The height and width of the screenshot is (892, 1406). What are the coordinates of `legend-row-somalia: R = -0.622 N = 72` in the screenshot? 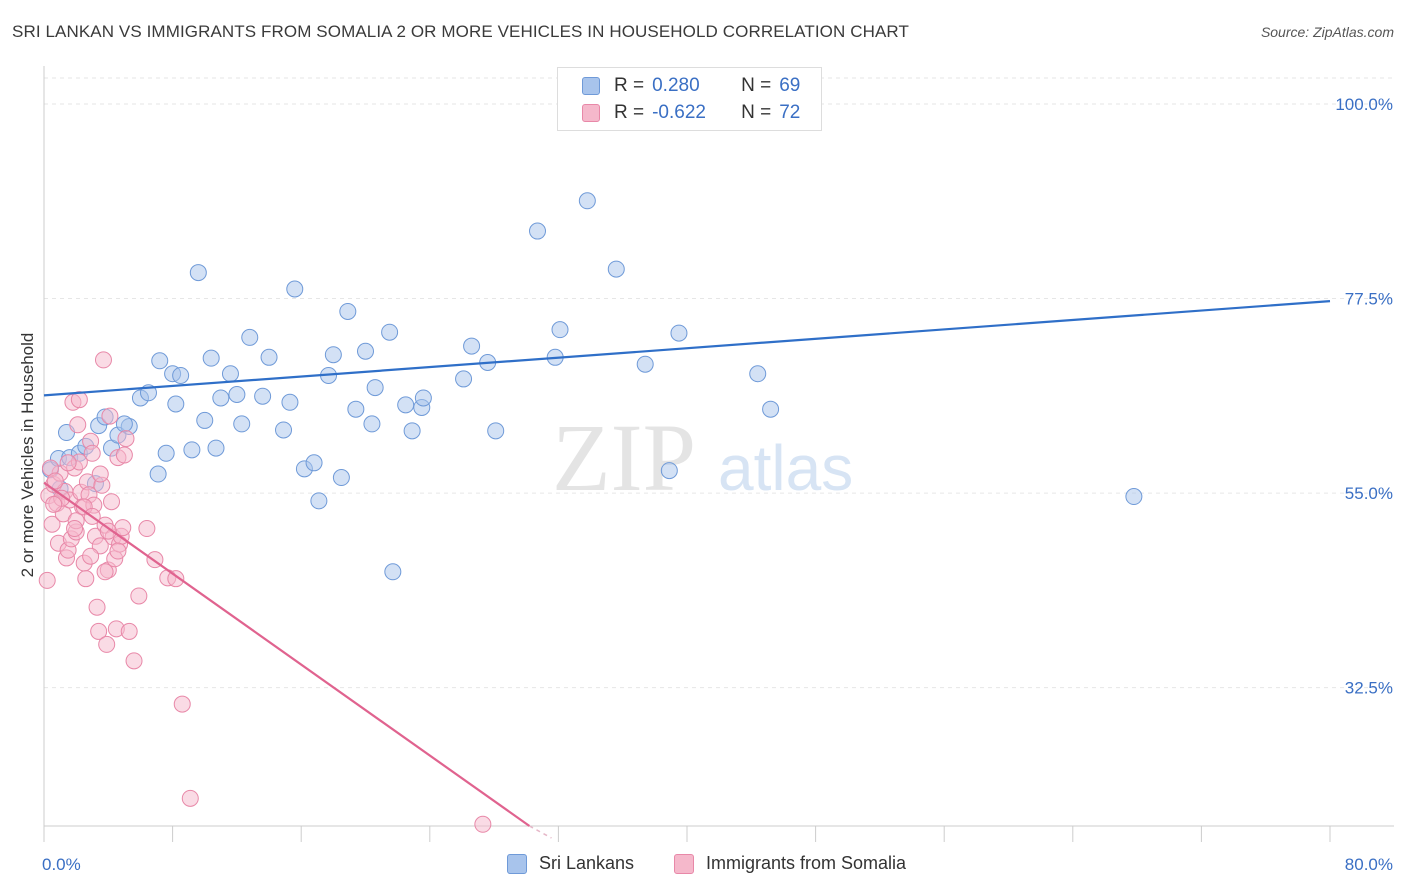 It's located at (691, 113).